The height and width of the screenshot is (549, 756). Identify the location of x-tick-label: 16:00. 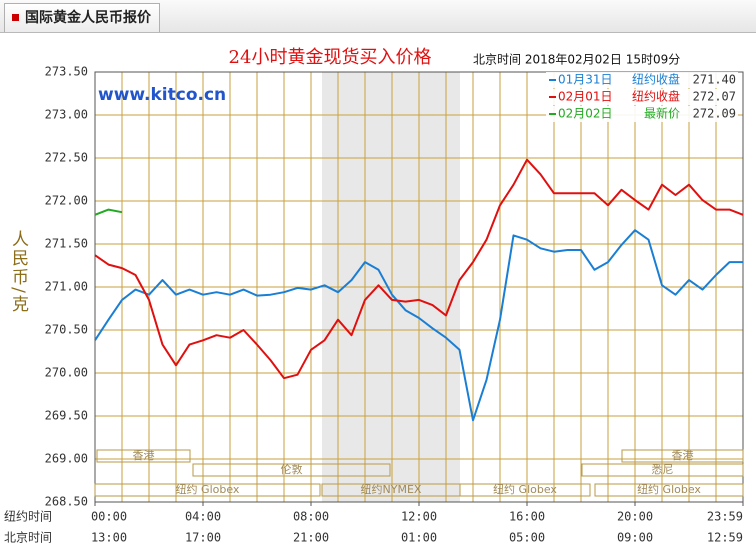
(527, 517).